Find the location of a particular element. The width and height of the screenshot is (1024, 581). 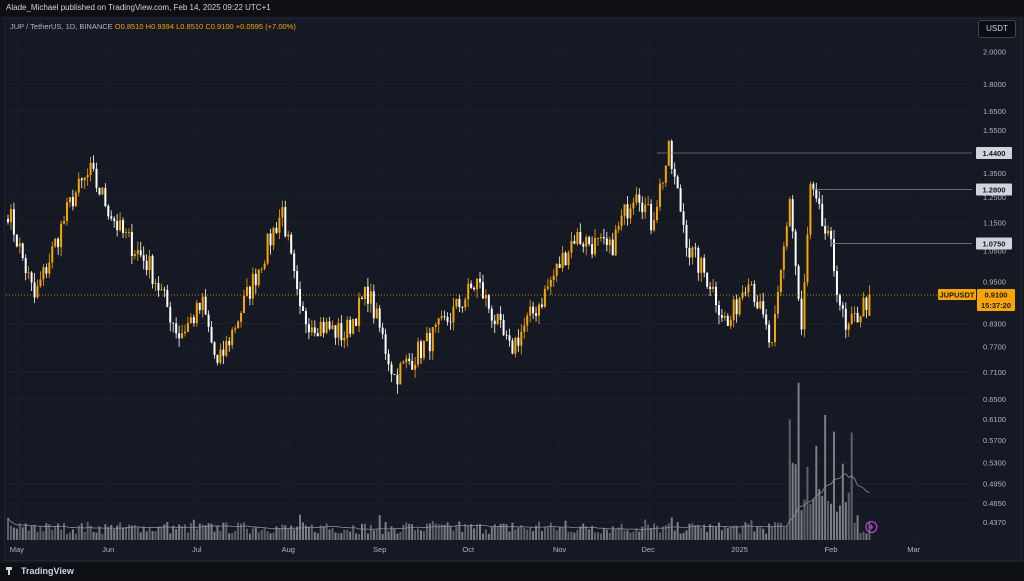

time-tick-label: Mar is located at coordinates (913, 549).